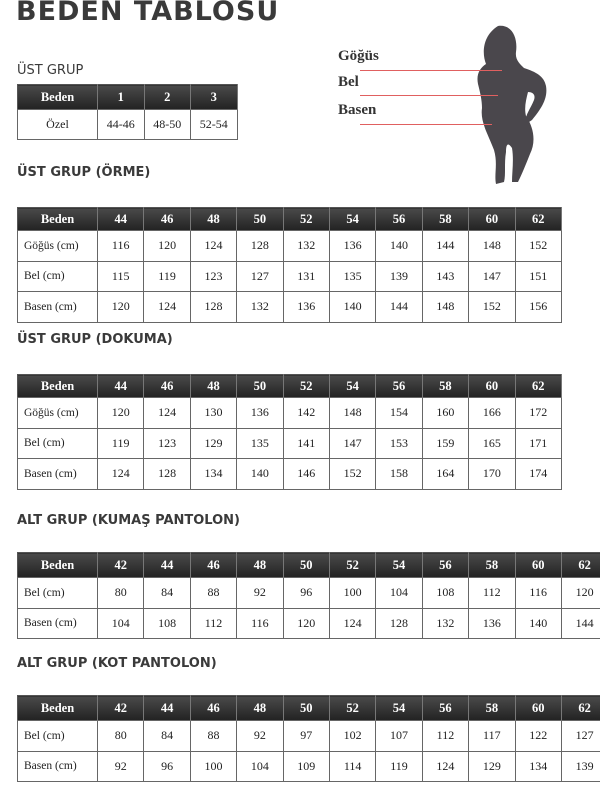 This screenshot has height=800, width=600. What do you see at coordinates (538, 443) in the screenshot?
I see `table-cell: 171` at bounding box center [538, 443].